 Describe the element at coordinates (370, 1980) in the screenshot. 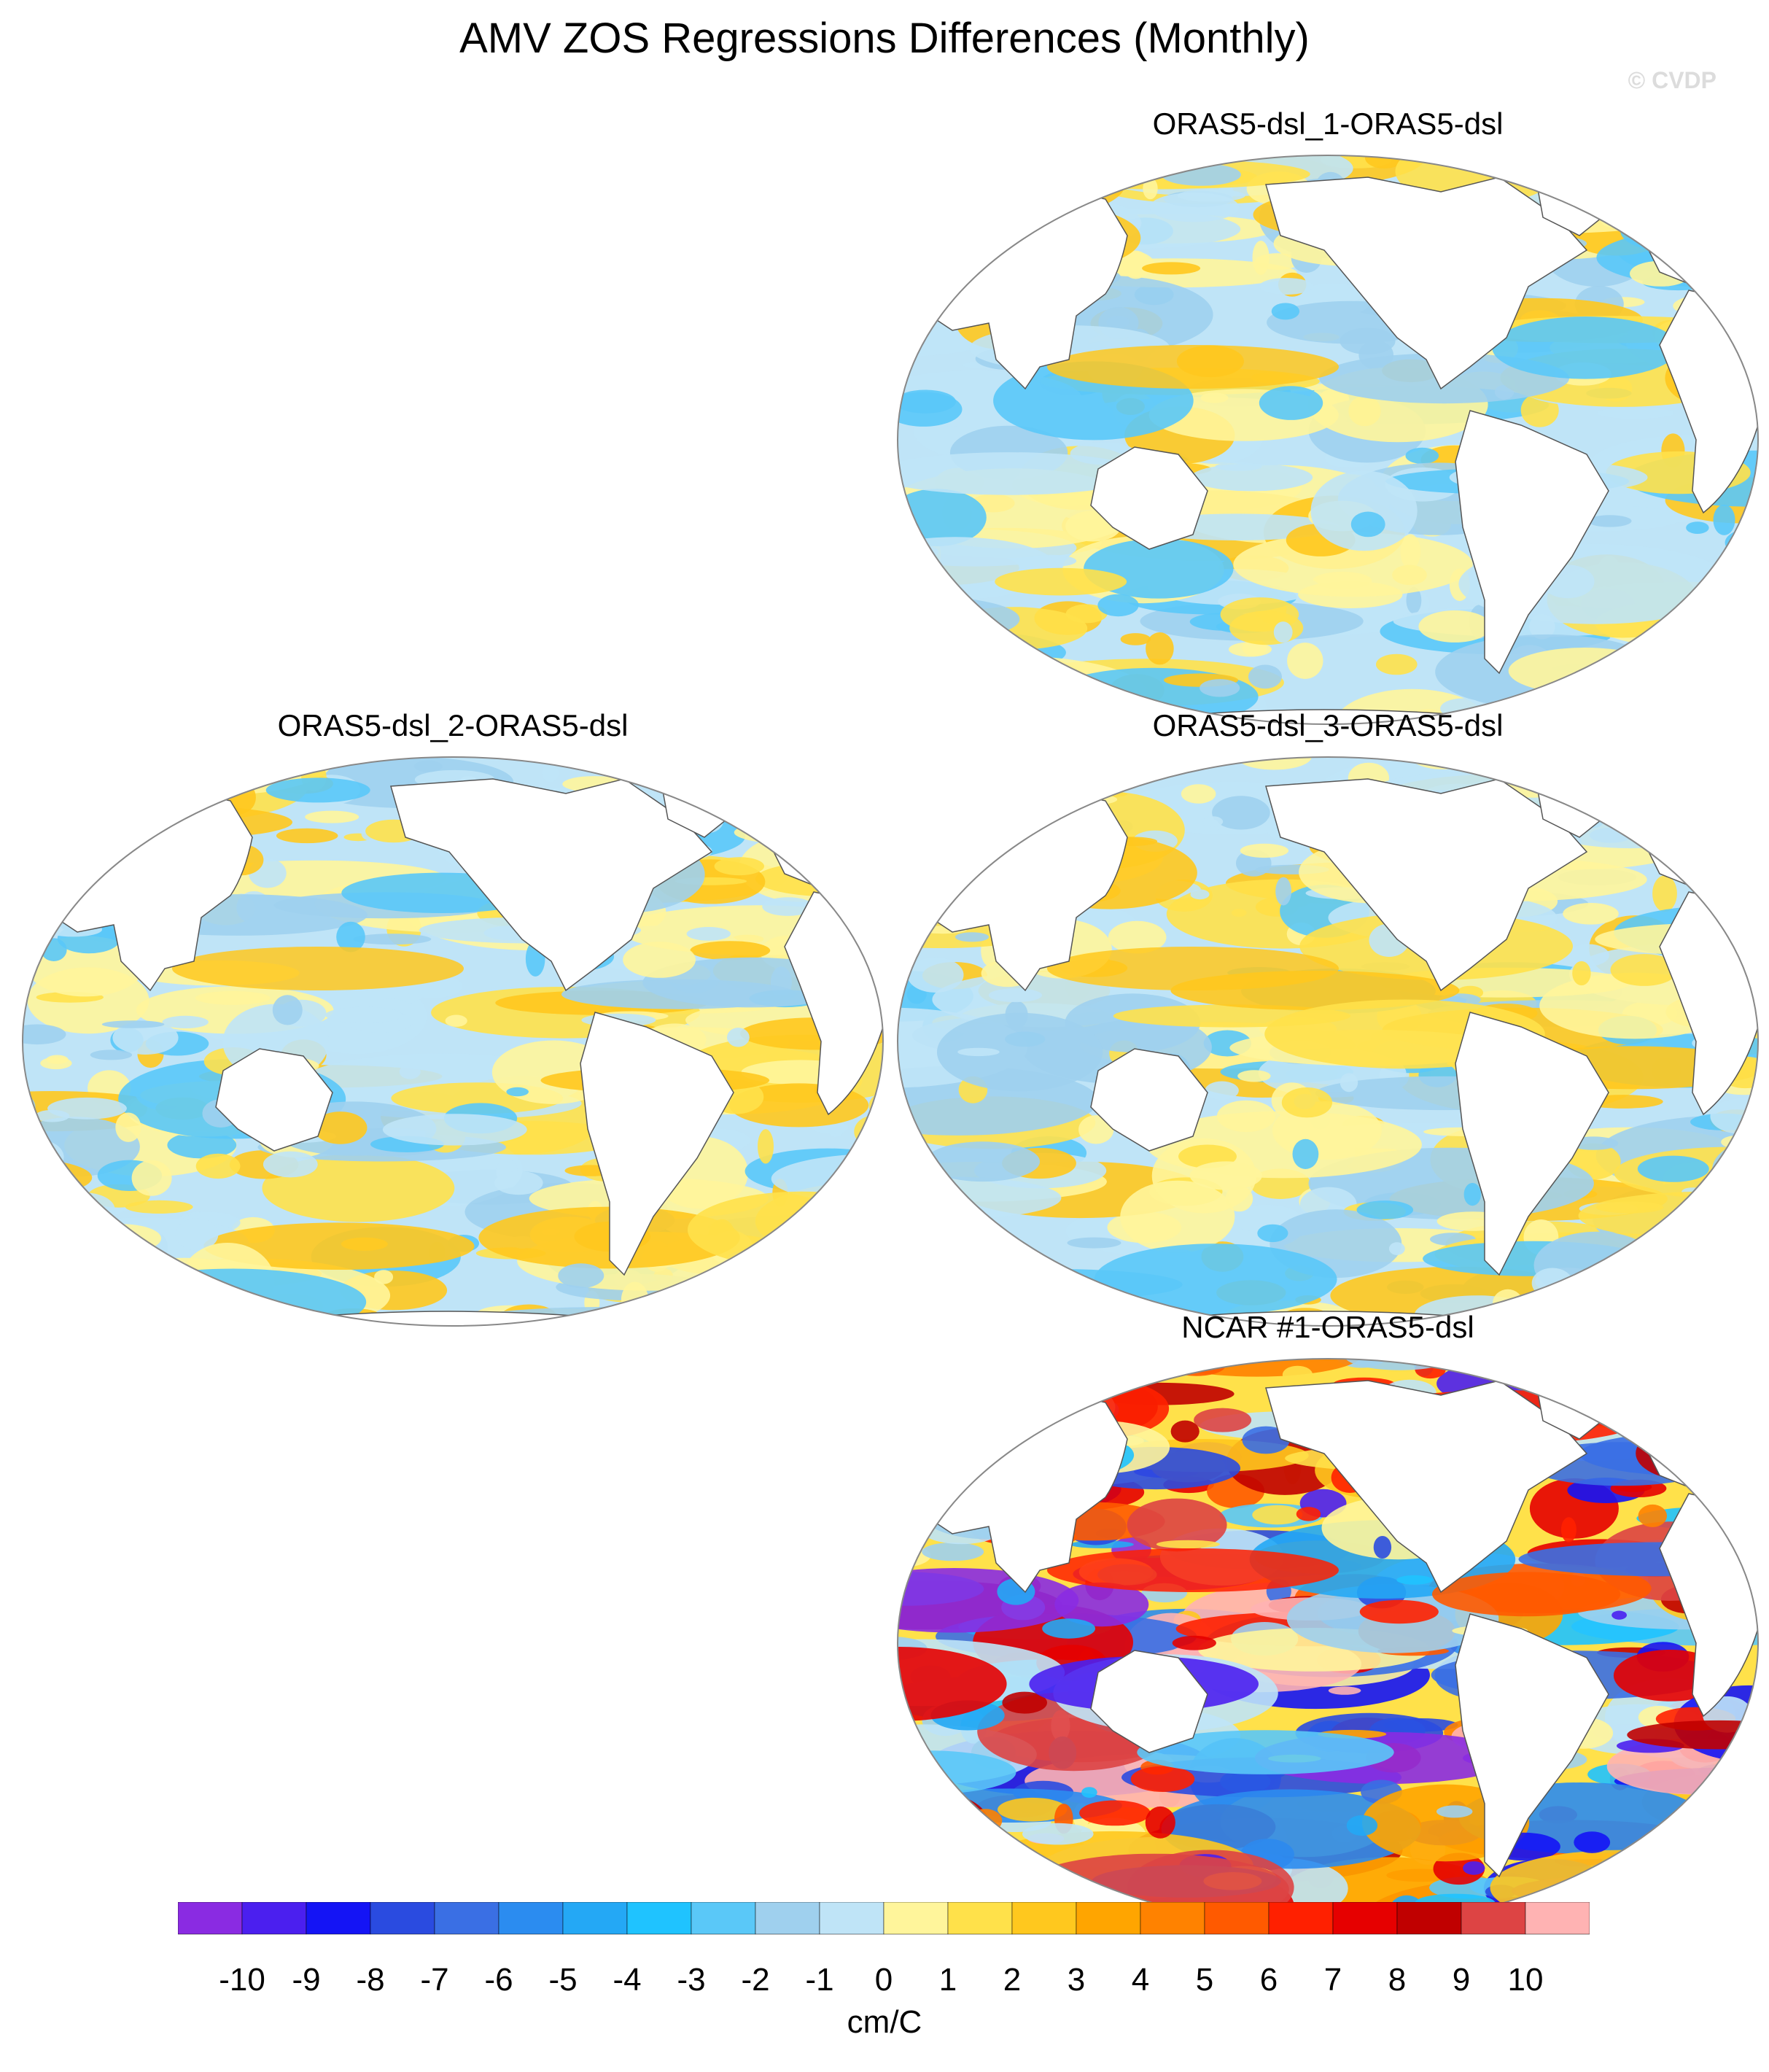

I see `colorbar-tick-label: -8` at that location.